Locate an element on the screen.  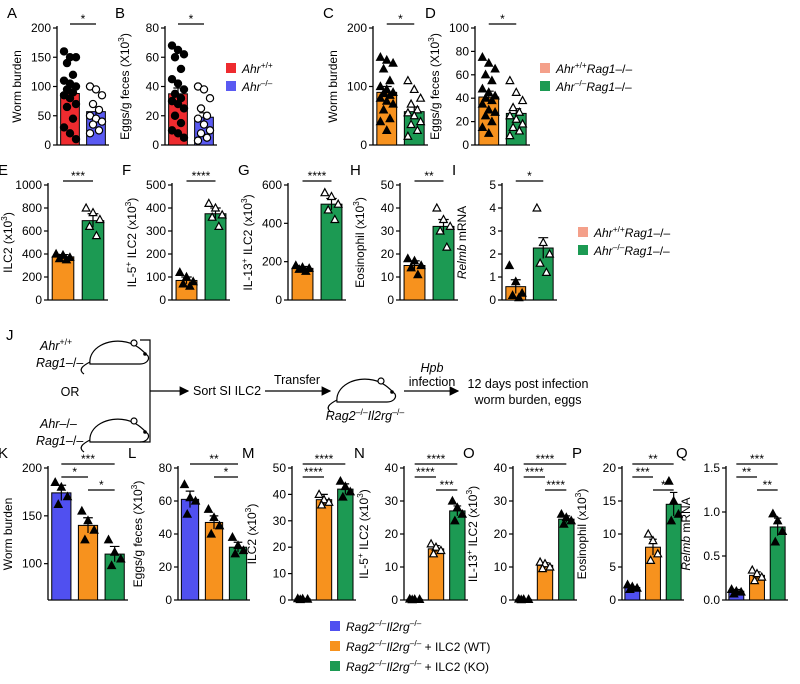
panel-label: F is located at coordinates (126, 170).